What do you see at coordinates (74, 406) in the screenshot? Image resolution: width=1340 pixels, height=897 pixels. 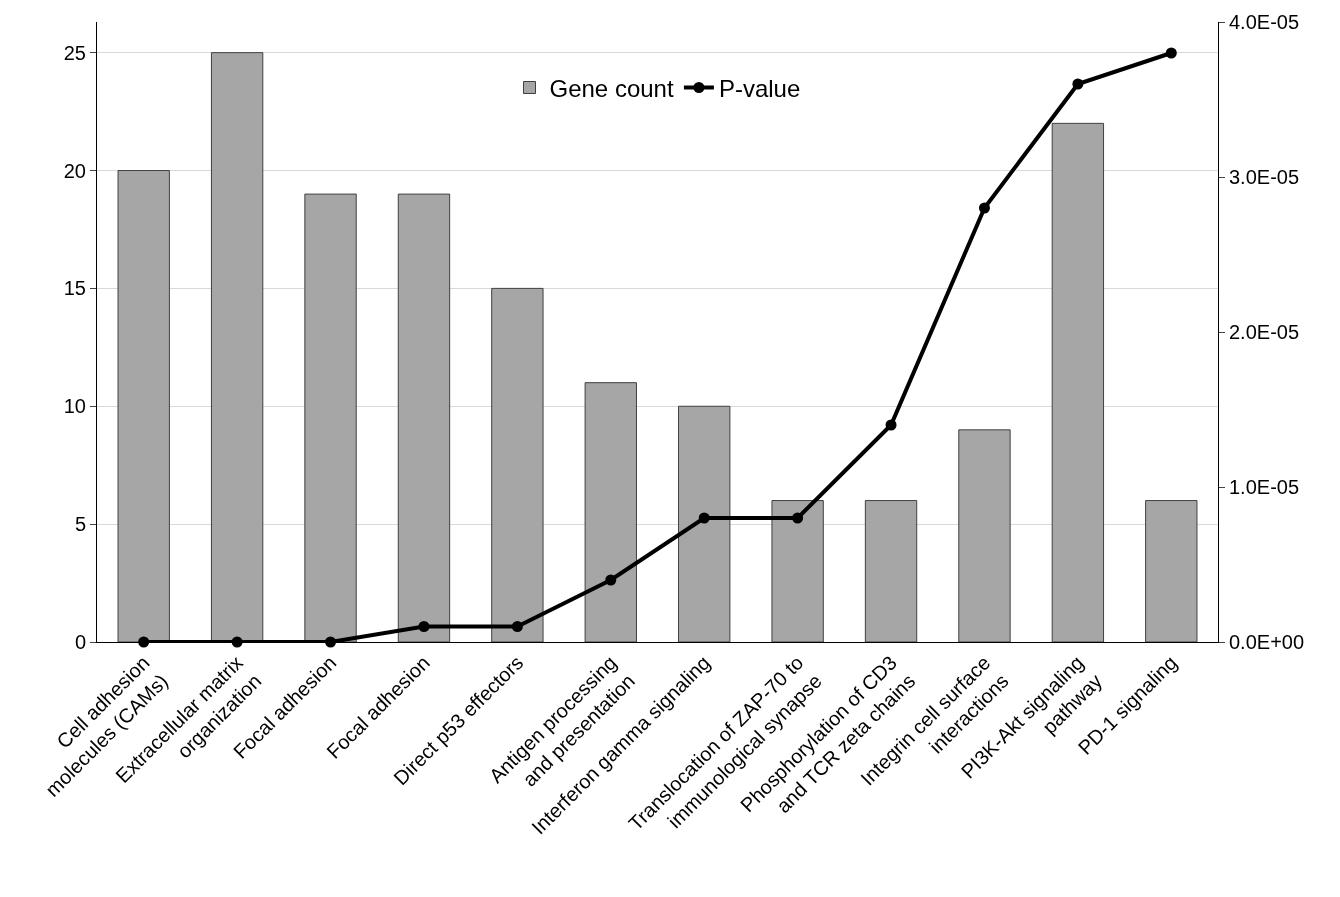 I see `y-tick-label: 10` at bounding box center [74, 406].